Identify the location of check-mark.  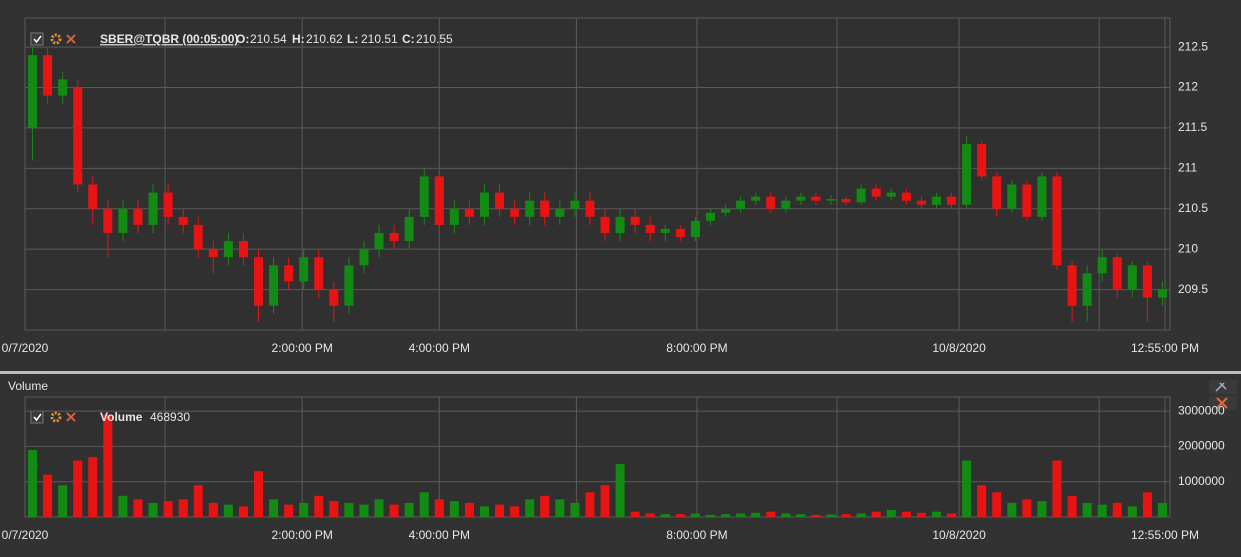
(37, 39).